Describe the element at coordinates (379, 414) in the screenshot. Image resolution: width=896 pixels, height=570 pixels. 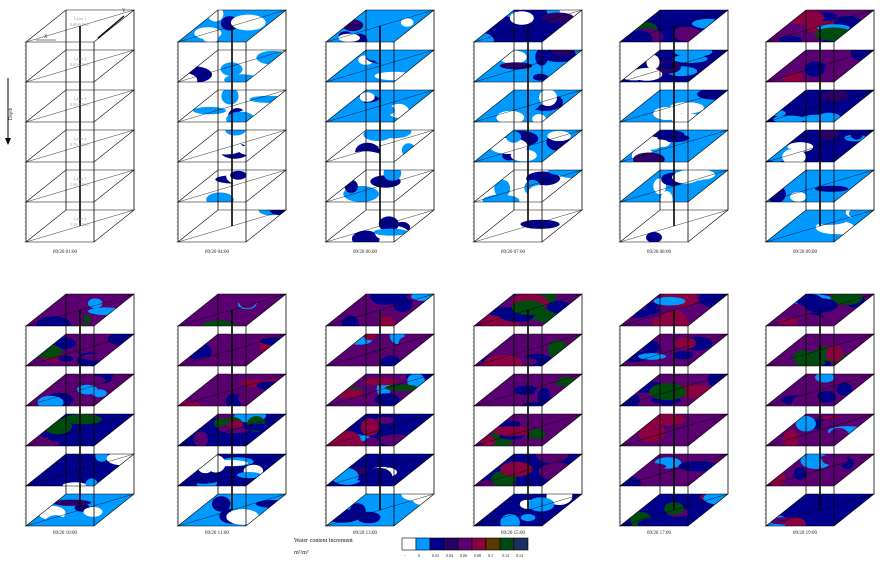
I see `panel-9: 09/20 13:00` at that location.